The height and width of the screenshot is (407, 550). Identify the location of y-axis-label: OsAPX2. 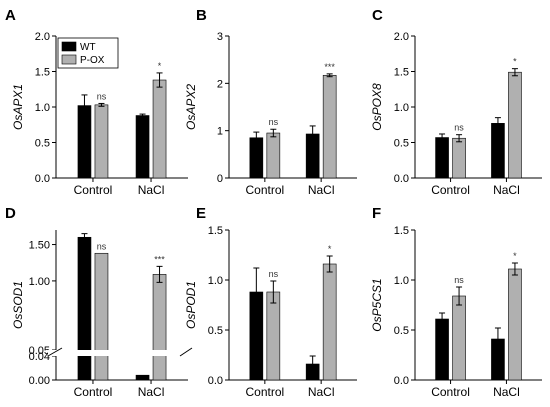
(191, 107).